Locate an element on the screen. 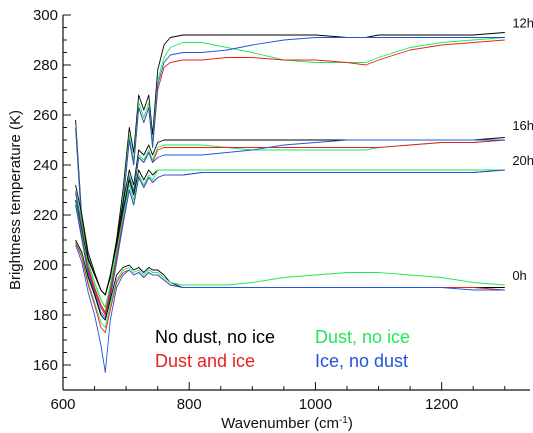 The width and height of the screenshot is (533, 433). y-tick-label: 220 is located at coordinates (45, 215).